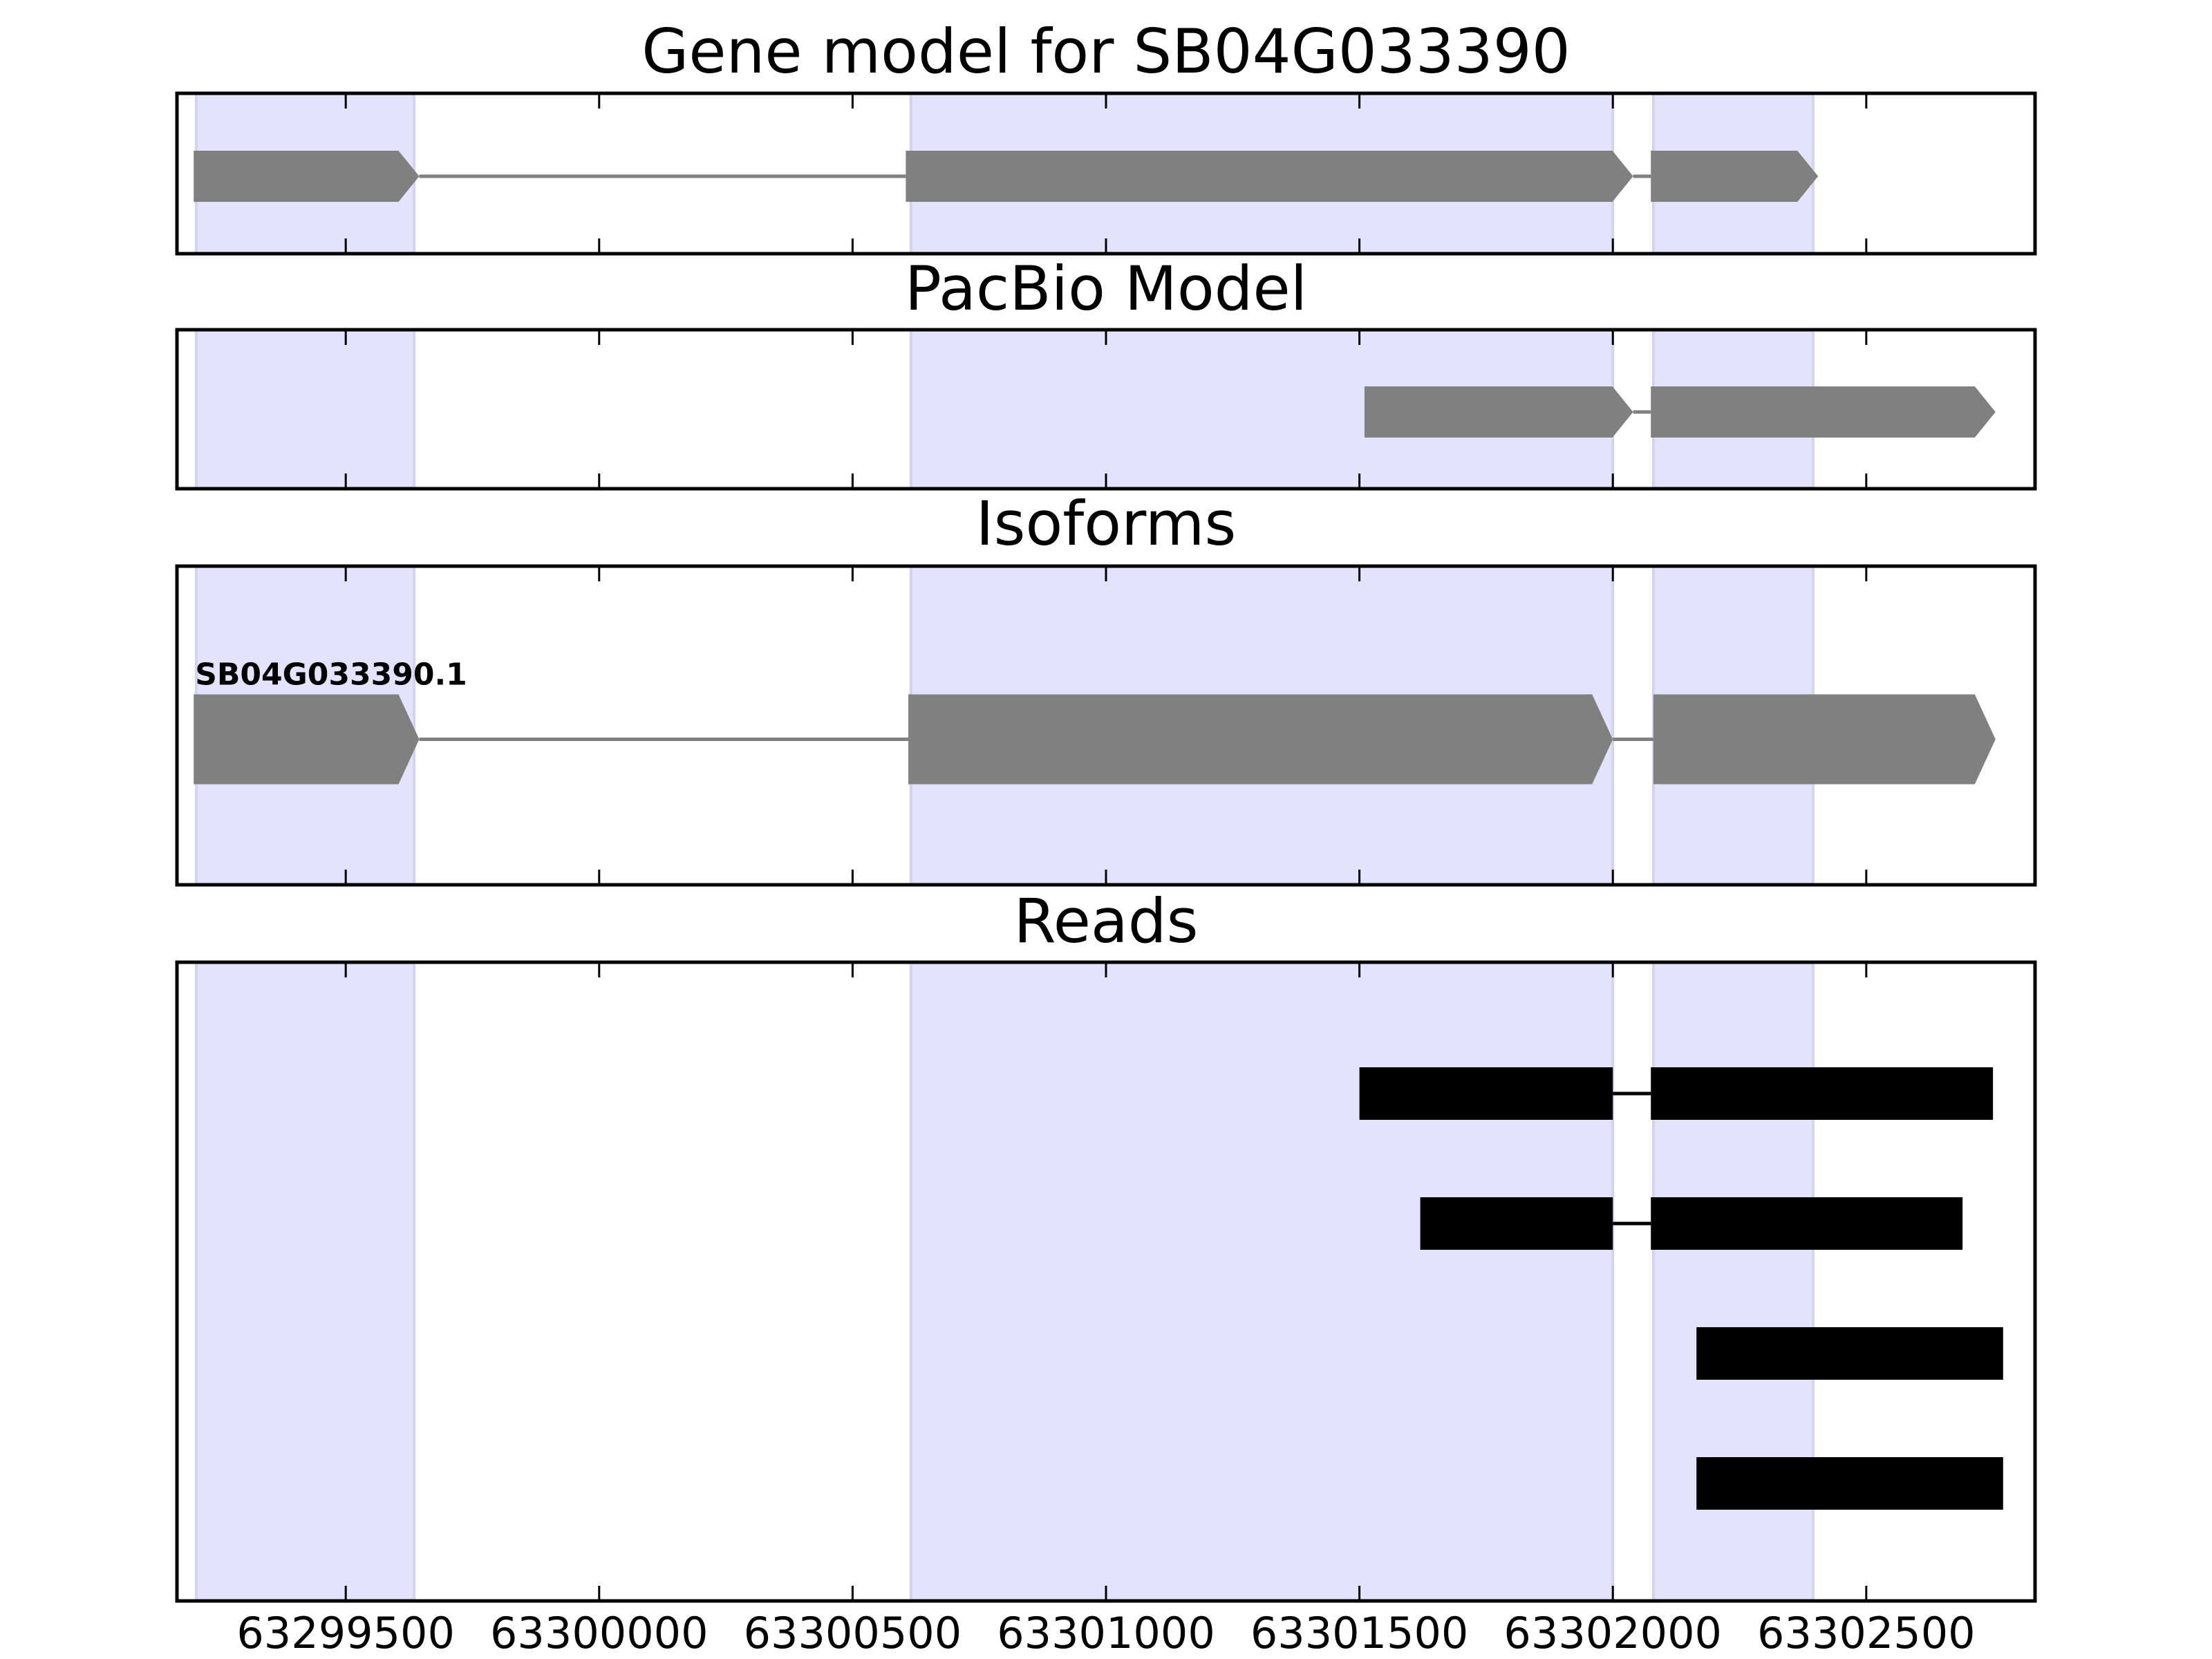  What do you see at coordinates (1612, 1633) in the screenshot?
I see `x-tick-label: 63302000` at bounding box center [1612, 1633].